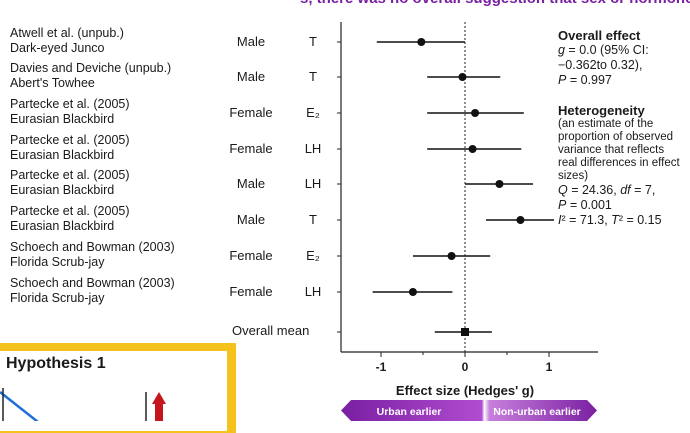 The image size is (690, 433). Describe the element at coordinates (52, 83) in the screenshot. I see `study-species: Abert's Towhee` at that location.